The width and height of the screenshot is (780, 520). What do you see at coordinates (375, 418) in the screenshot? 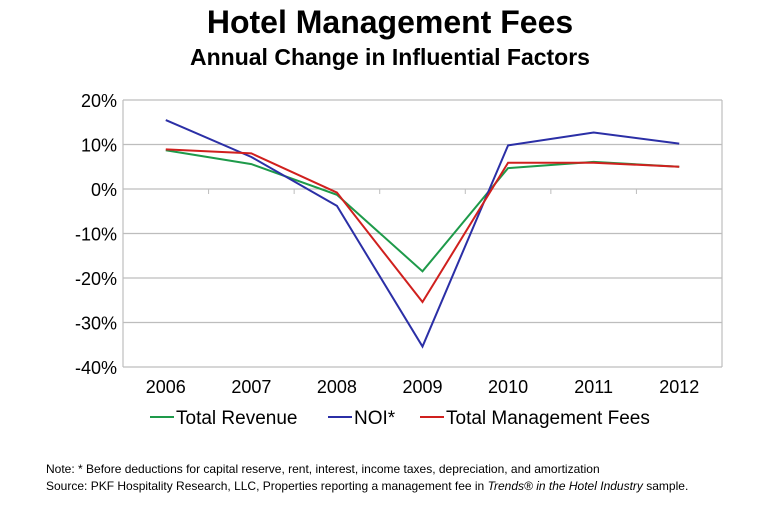
I see `legend-label: NOI*` at bounding box center [375, 418].